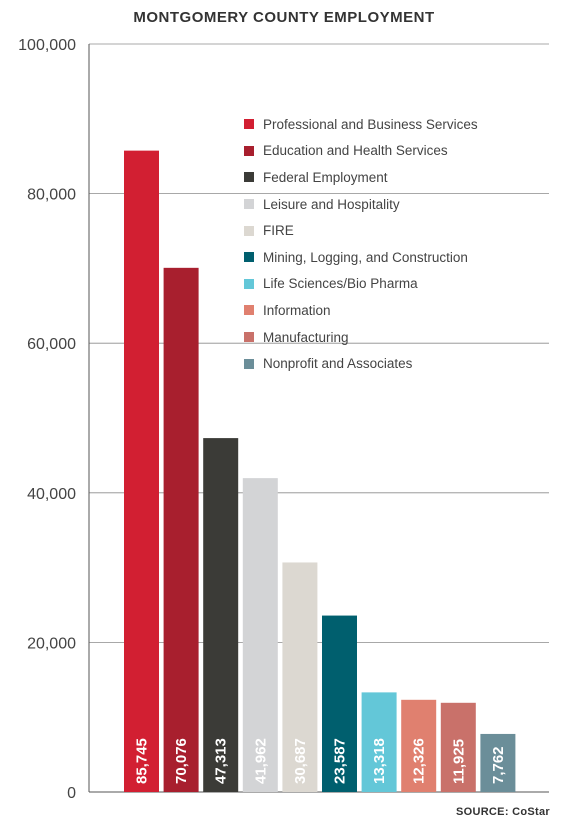 The width and height of the screenshot is (568, 820). Describe the element at coordinates (458, 761) in the screenshot. I see `bar-value-label: 11,925` at that location.